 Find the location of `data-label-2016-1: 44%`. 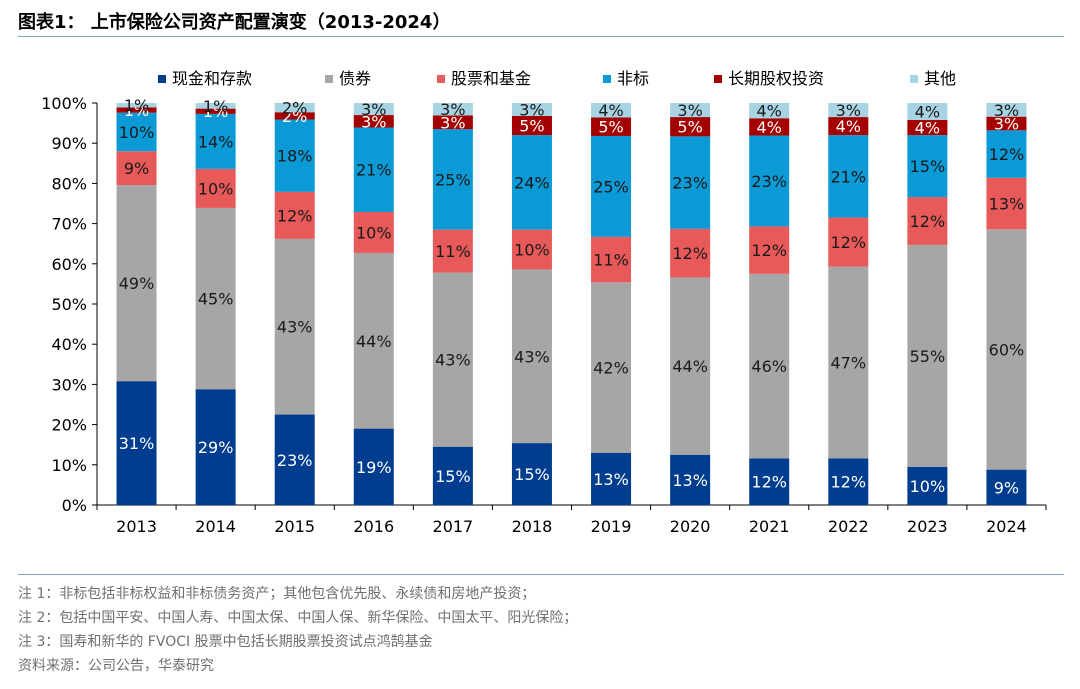

data-label-2016-1: 44% is located at coordinates (374, 341).